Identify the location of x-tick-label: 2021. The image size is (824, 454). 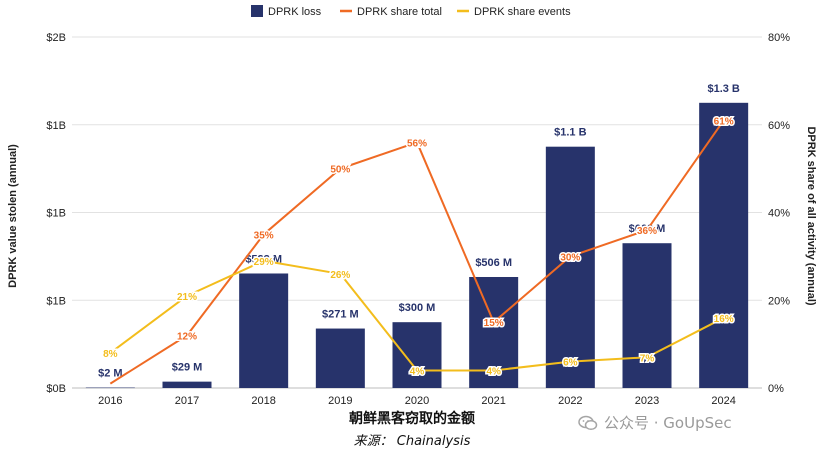
(493, 401).